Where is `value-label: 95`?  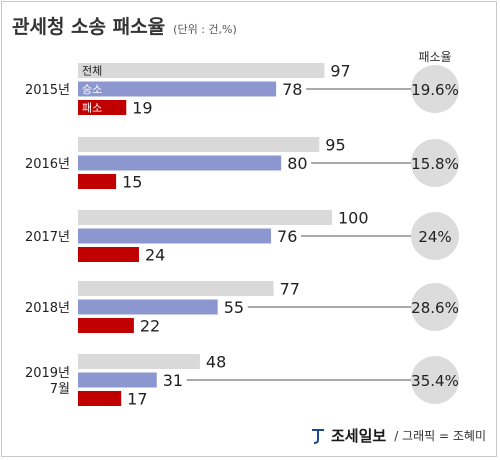
value-label: 95 is located at coordinates (335, 145).